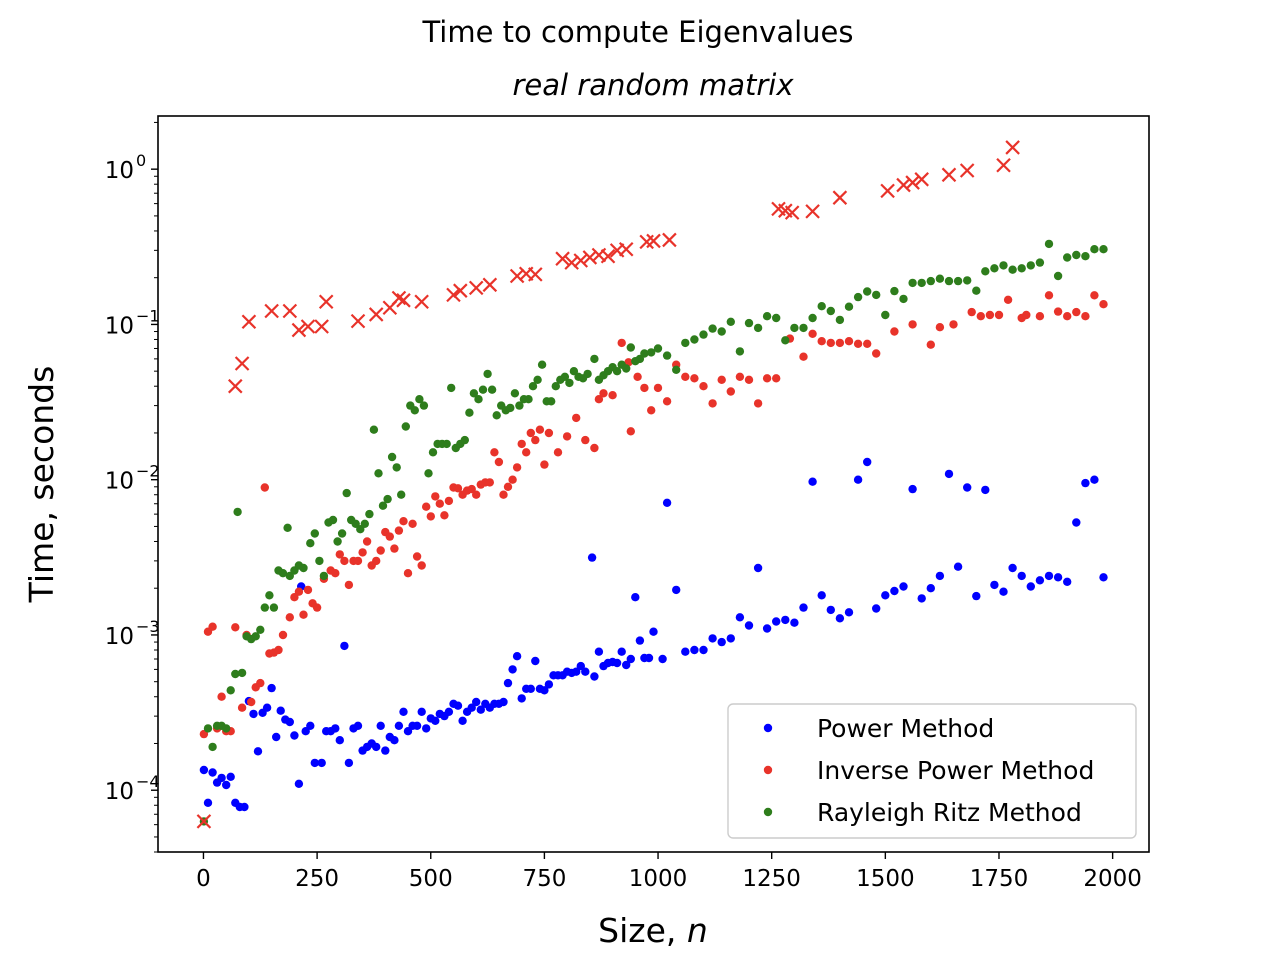  Describe the element at coordinates (544, 879) in the screenshot. I see `x-tick-label: 750` at that location.